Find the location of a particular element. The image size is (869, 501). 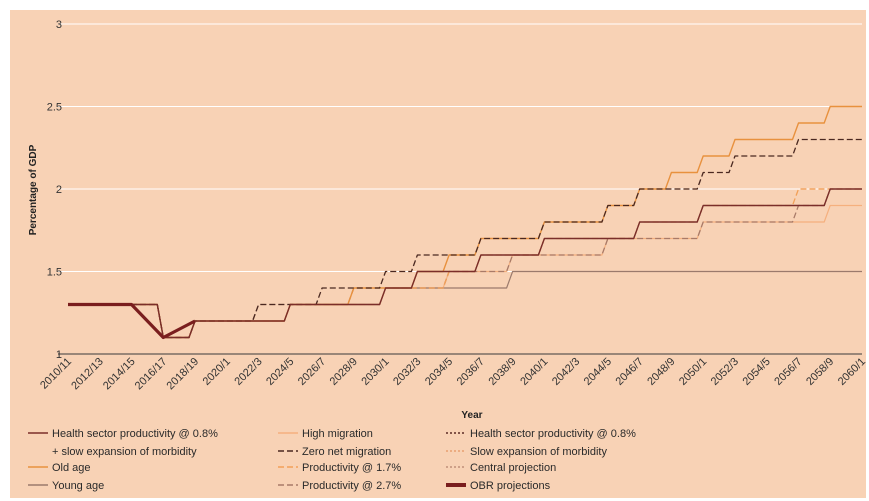

y-tick-label: 1.5 is located at coordinates (54, 273).